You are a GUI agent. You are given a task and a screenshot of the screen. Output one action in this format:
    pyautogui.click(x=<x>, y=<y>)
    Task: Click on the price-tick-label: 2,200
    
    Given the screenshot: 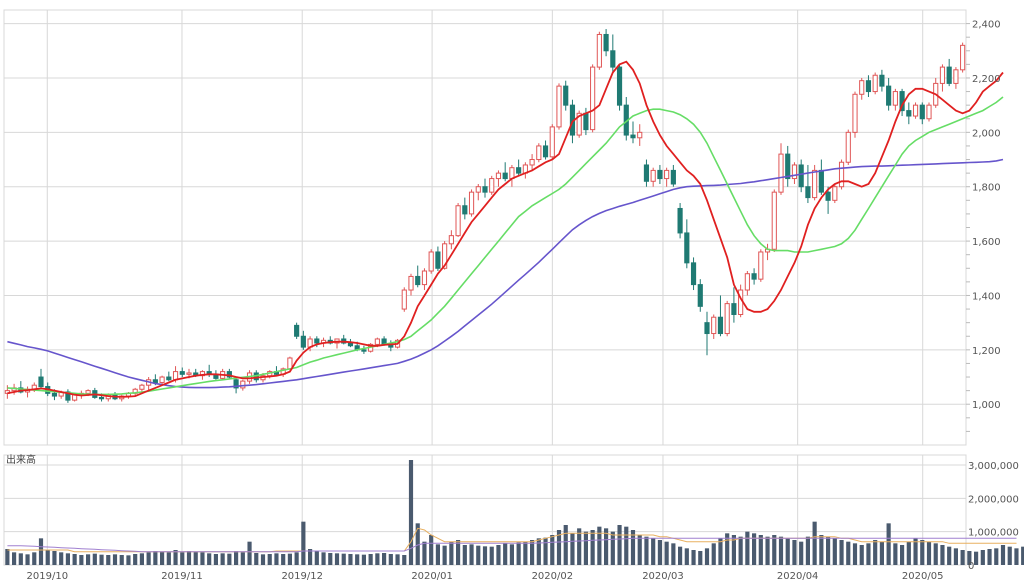 What is the action you would take?
    pyautogui.click(x=986, y=79)
    